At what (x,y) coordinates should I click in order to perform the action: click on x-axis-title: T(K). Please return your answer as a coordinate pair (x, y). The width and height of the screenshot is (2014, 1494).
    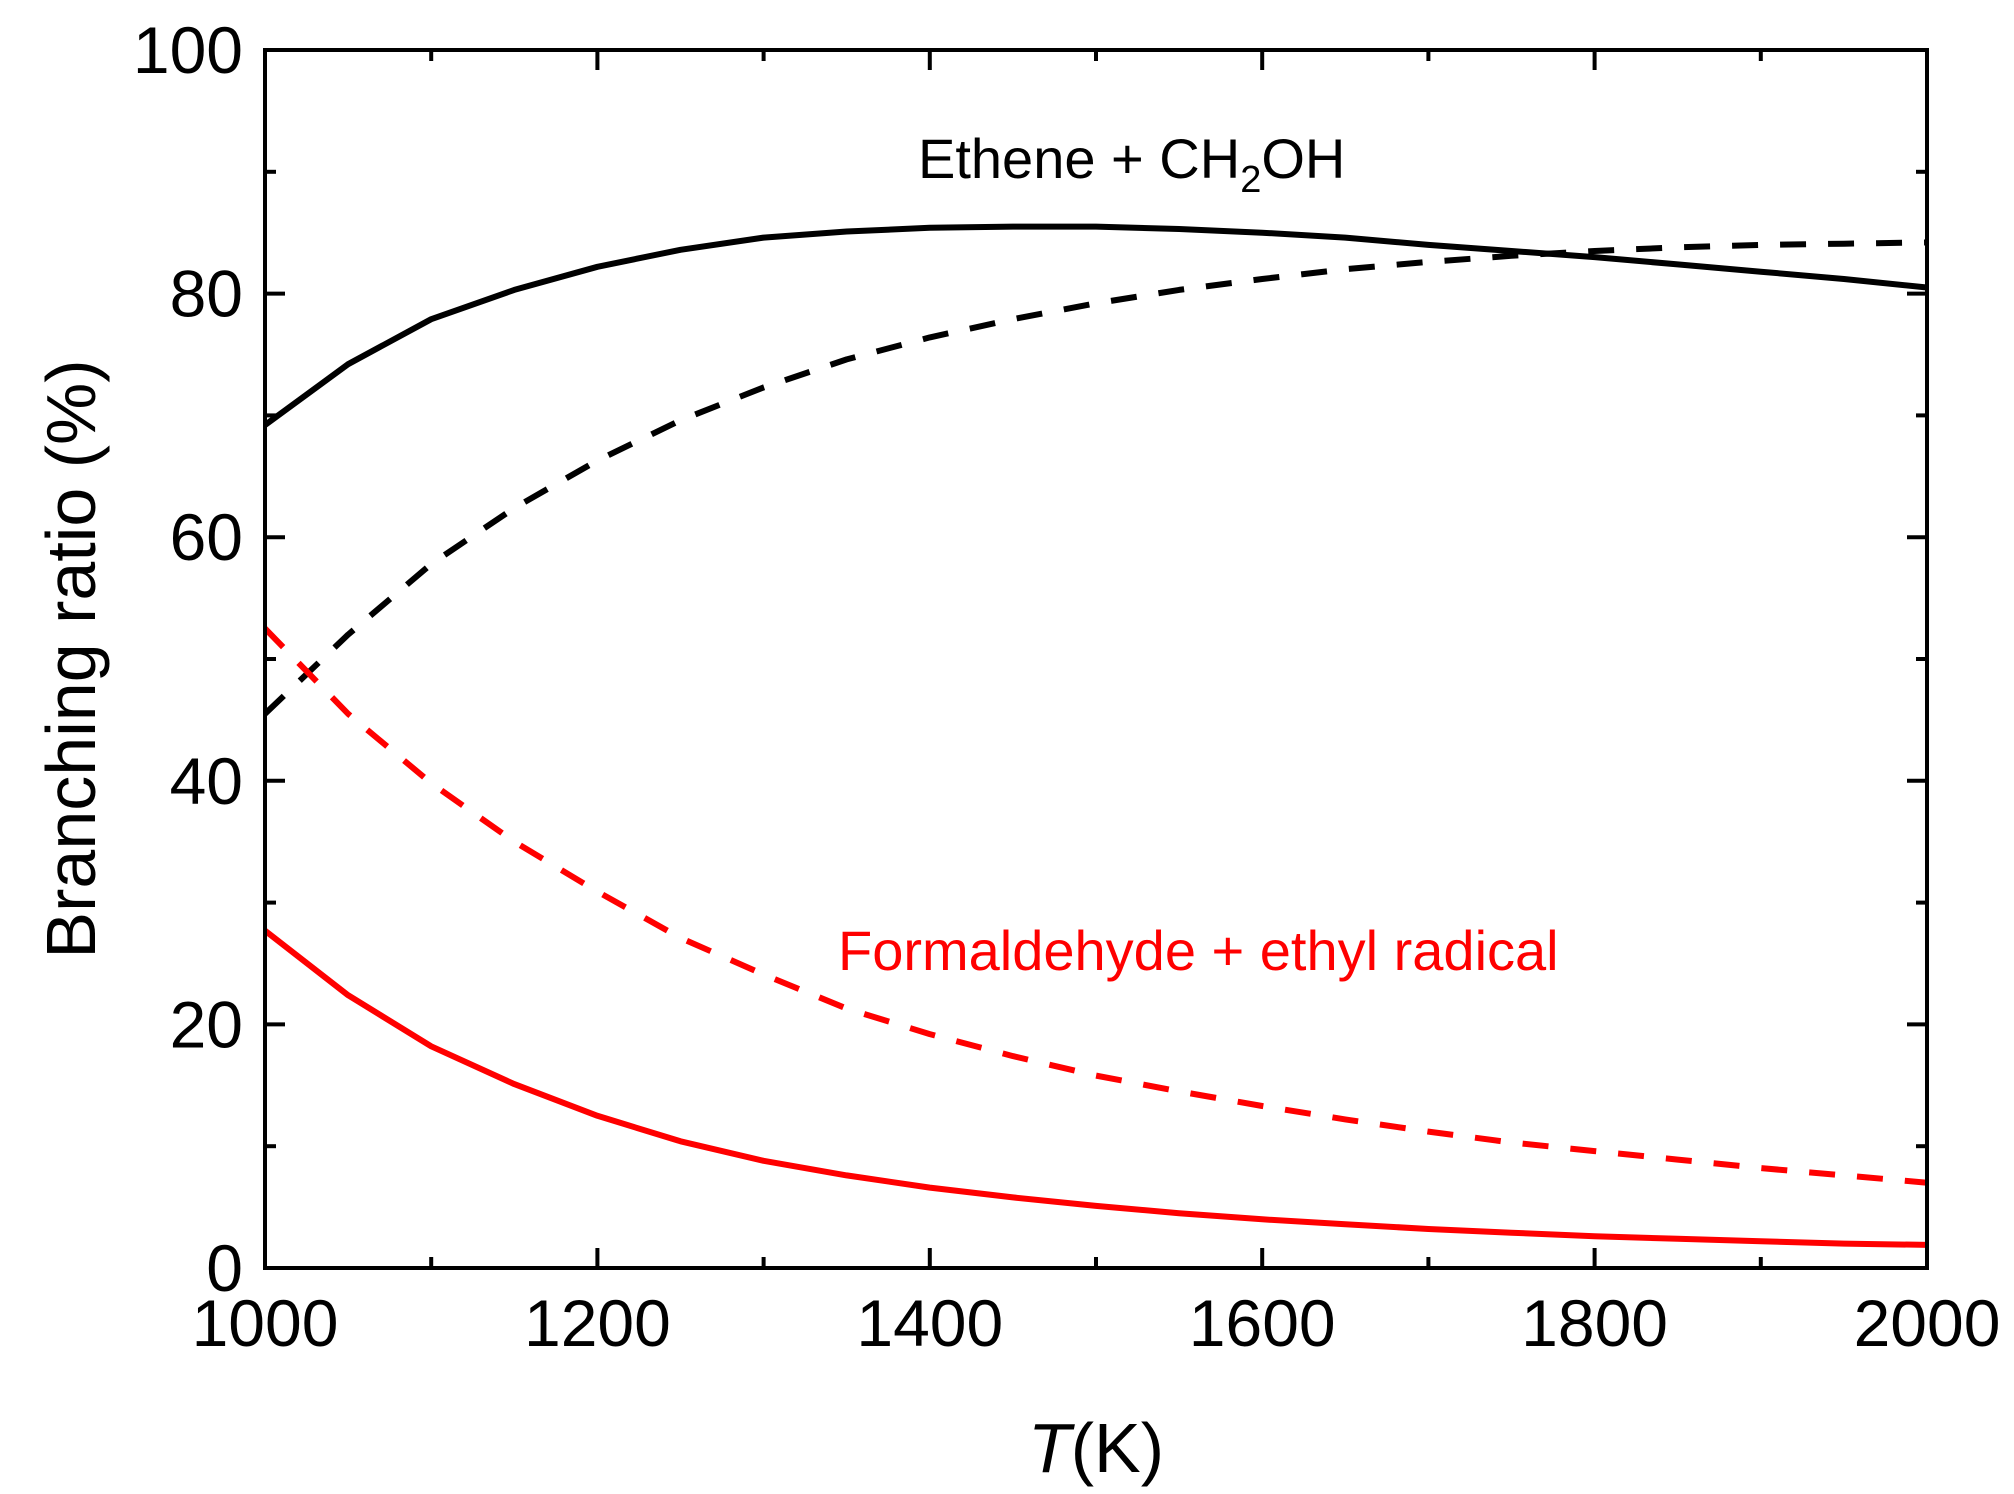
    Looking at the image, I should click on (1096, 1448).